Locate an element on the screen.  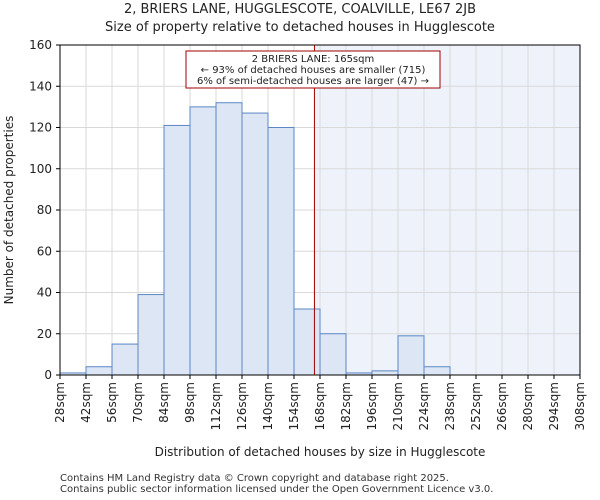
x-tick-label: 70sqm is located at coordinates (138, 402).